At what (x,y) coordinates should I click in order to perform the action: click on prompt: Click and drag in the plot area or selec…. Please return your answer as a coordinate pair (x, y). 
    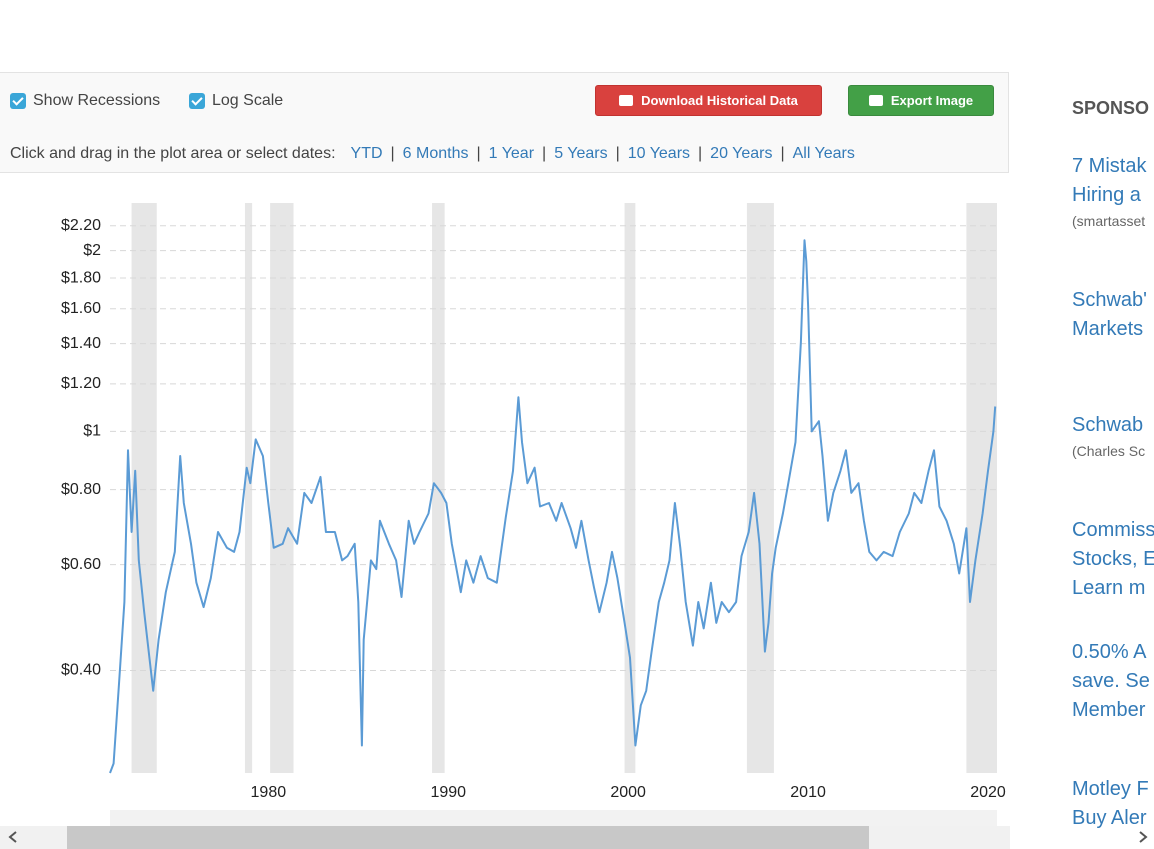
    Looking at the image, I should click on (173, 153).